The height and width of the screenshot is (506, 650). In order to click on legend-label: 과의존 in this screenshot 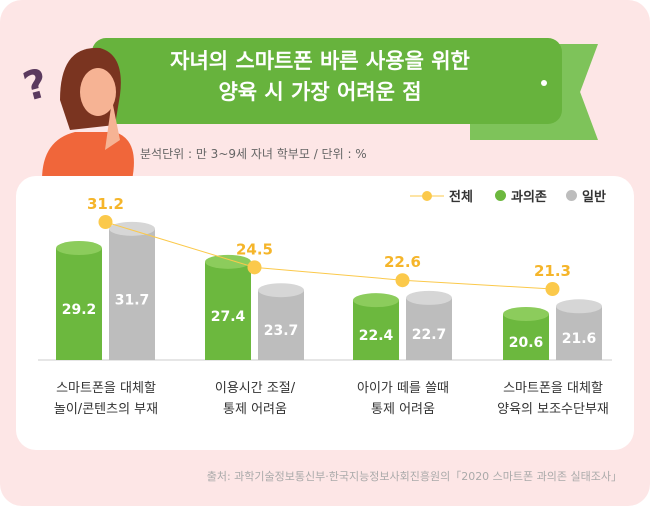, I will do `click(529, 197)`.